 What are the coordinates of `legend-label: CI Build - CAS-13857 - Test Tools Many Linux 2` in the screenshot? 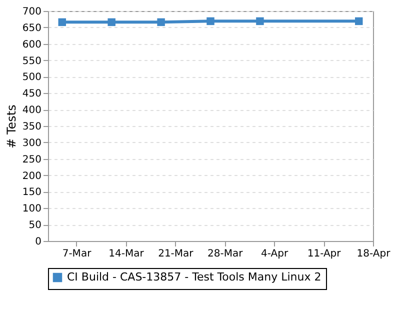 It's located at (194, 277).